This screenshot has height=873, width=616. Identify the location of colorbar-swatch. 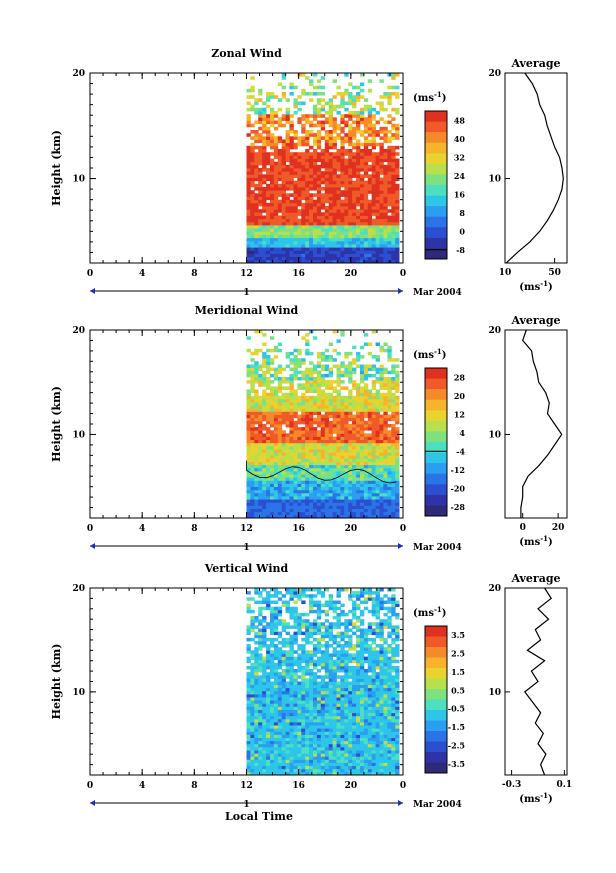
(436, 479).